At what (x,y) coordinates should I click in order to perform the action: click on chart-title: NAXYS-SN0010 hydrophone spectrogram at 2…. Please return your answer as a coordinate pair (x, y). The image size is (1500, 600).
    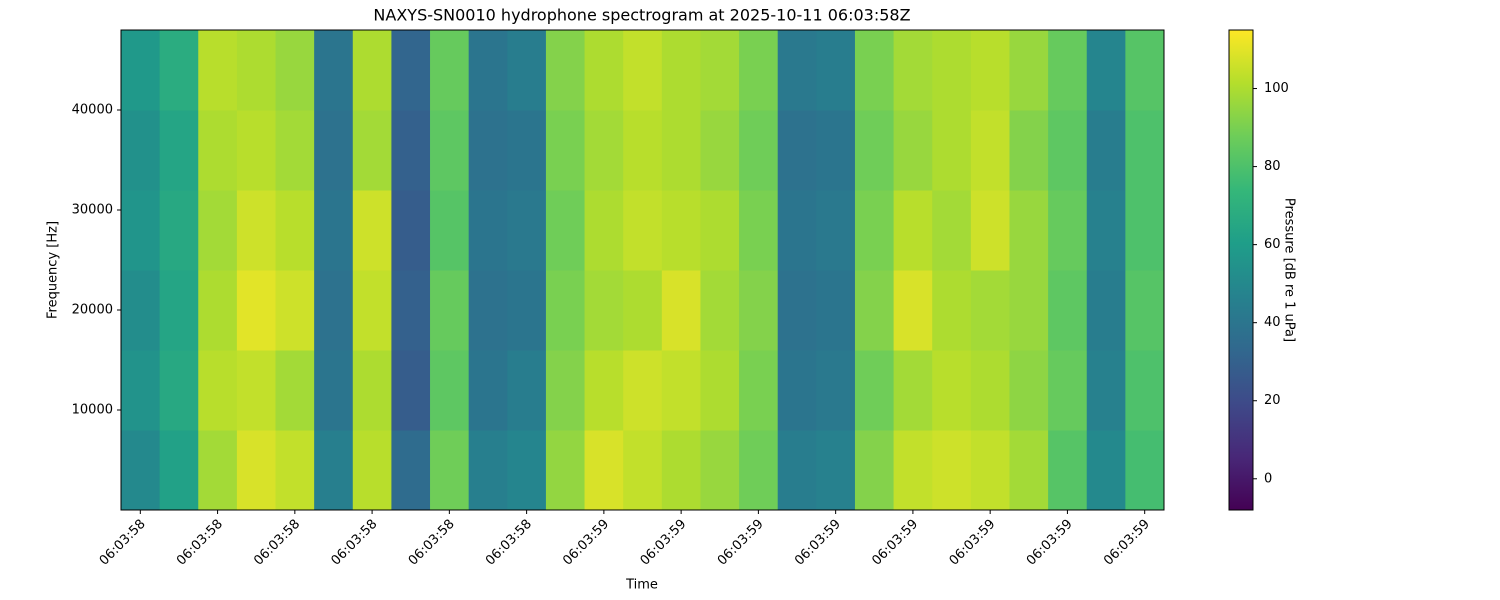
    Looking at the image, I should click on (641, 15).